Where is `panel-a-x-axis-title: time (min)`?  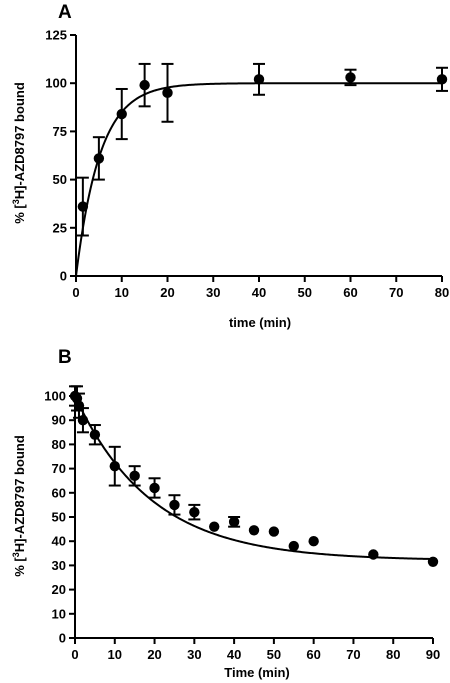
panel-a-x-axis-title: time (min) is located at coordinates (260, 322).